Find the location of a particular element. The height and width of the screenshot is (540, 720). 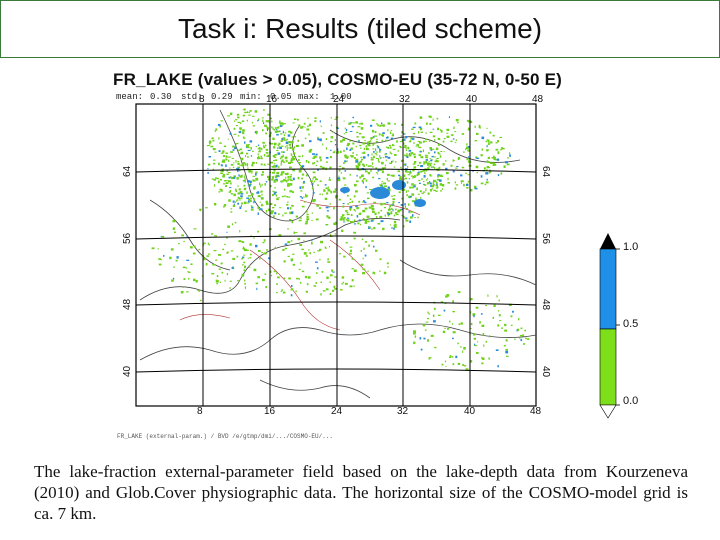

coastline is located at coordinates (266, 165).